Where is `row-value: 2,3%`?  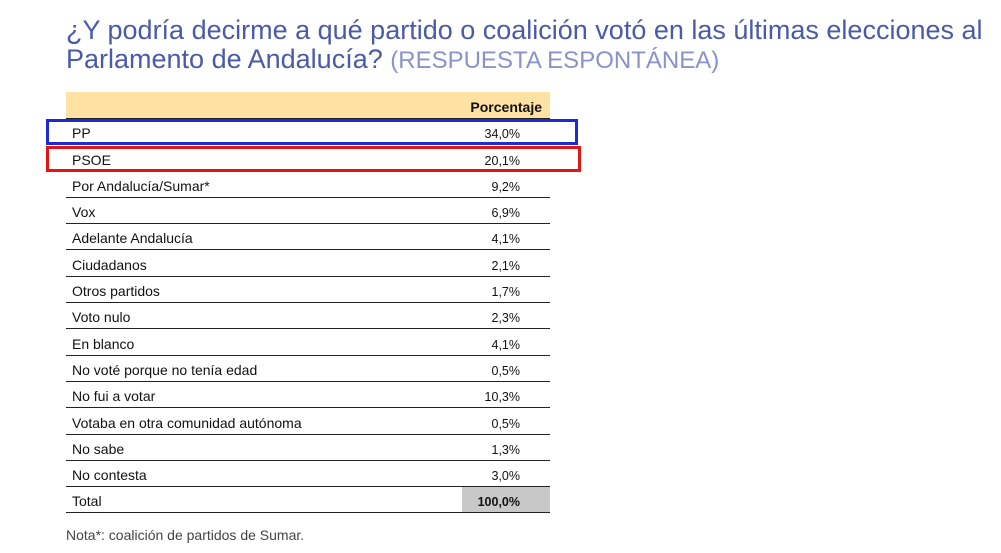 row-value: 2,3% is located at coordinates (506, 318).